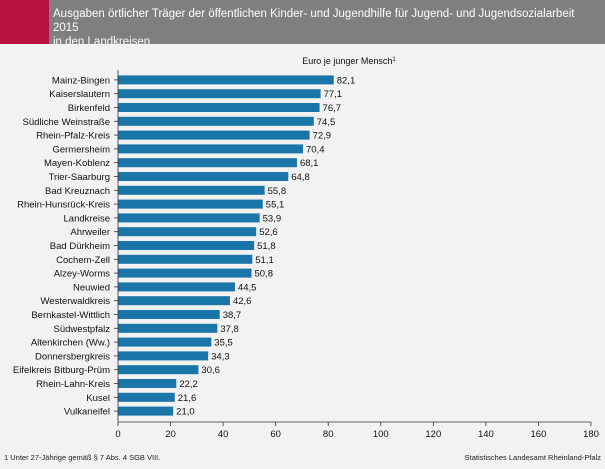 The height and width of the screenshot is (469, 605). I want to click on category-label: Mainz-Bingen, so click(81, 80).